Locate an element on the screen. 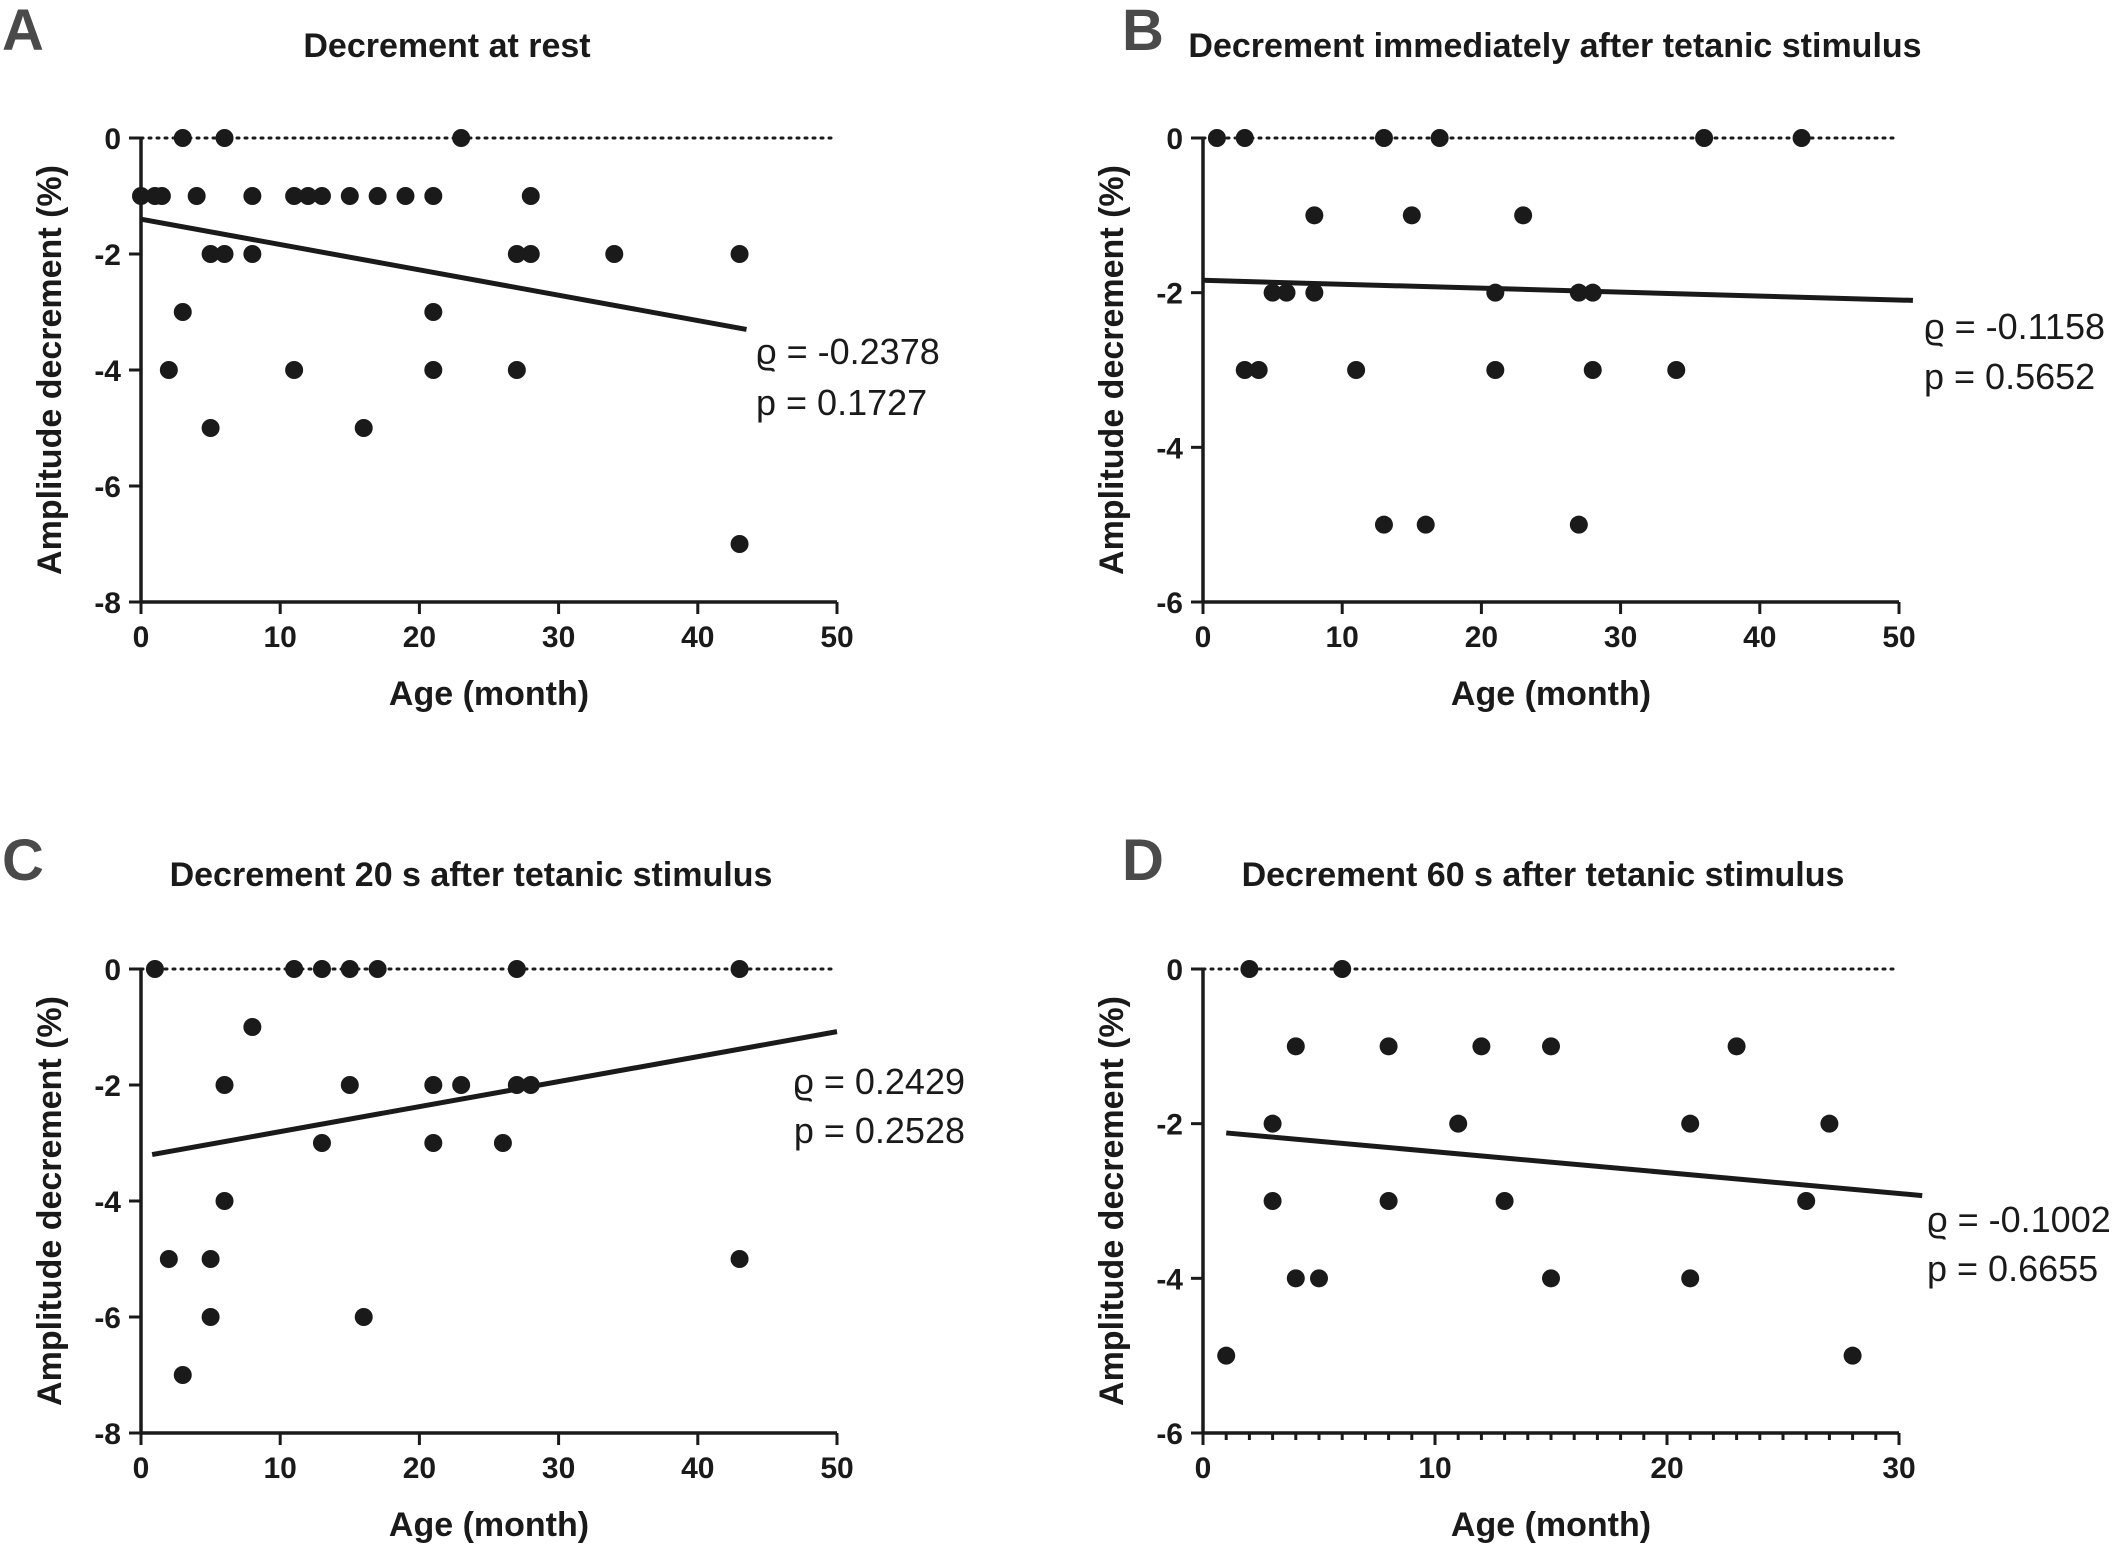 Image resolution: width=2128 pixels, height=1559 pixels. panel-letter: C is located at coordinates (23, 860).